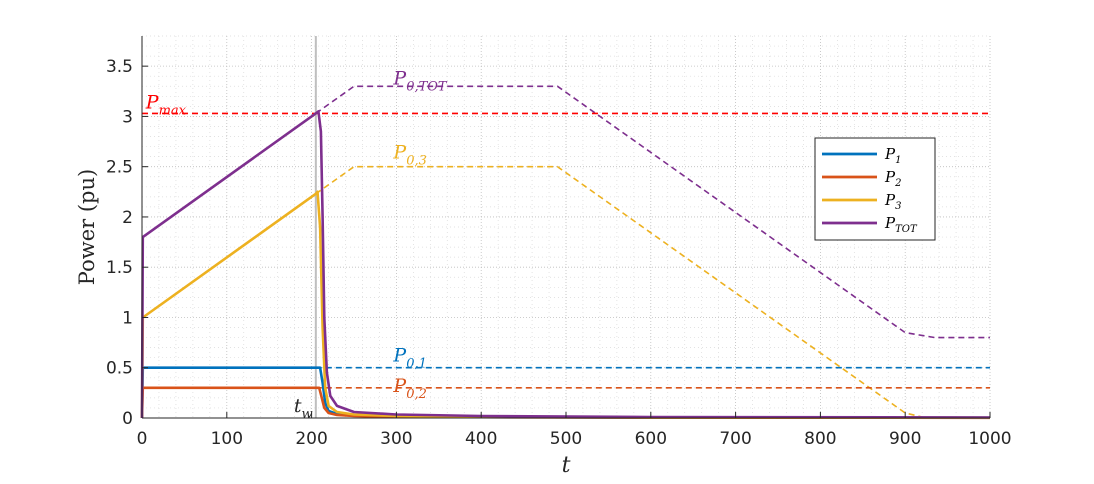  I want to click on annotation-p02: P0,2, so click(409, 388).